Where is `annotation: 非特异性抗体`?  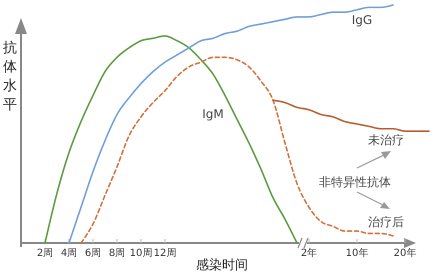 annotation: 非特异性抗体 is located at coordinates (355, 182).